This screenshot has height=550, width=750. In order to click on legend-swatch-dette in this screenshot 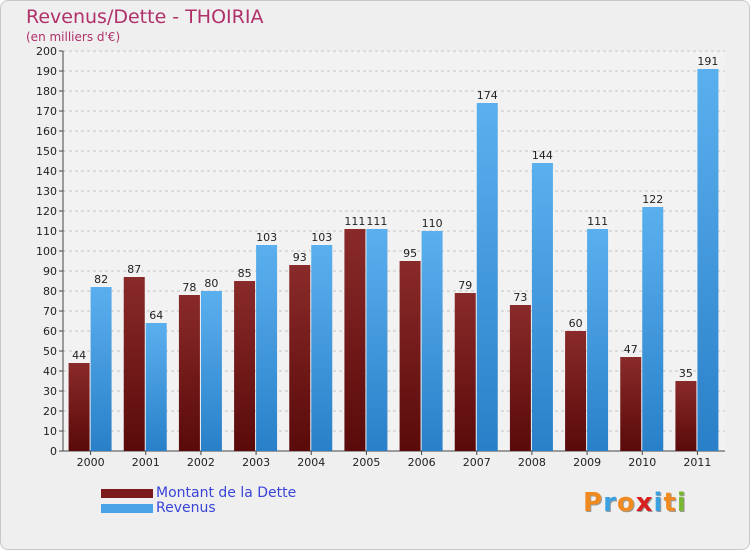, I will do `click(127, 493)`.